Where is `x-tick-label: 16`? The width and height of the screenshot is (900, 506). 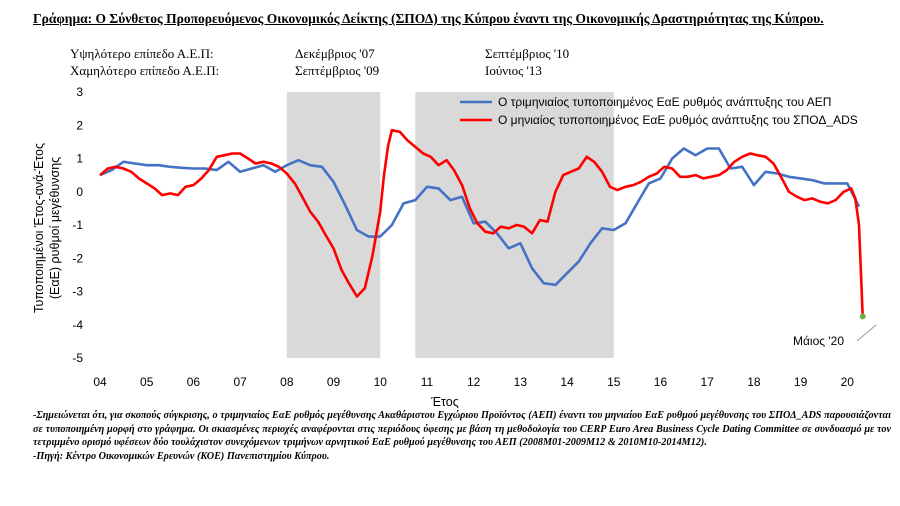 x-tick-label: 16 is located at coordinates (661, 382).